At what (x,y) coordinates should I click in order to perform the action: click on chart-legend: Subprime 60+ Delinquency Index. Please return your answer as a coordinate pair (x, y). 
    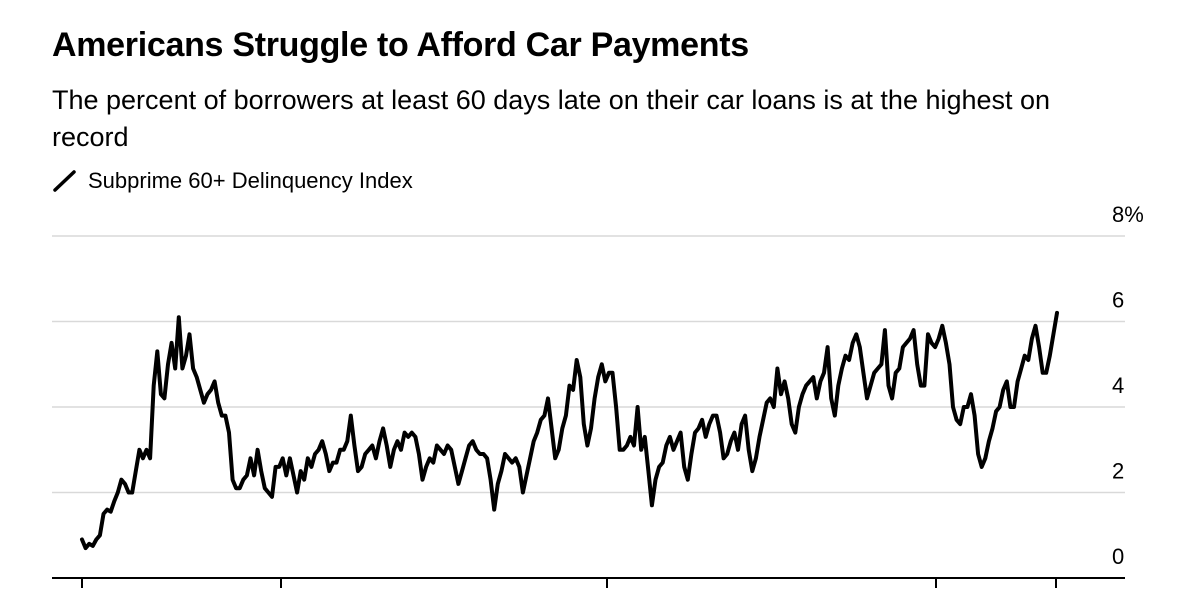
    Looking at the image, I should click on (232, 181).